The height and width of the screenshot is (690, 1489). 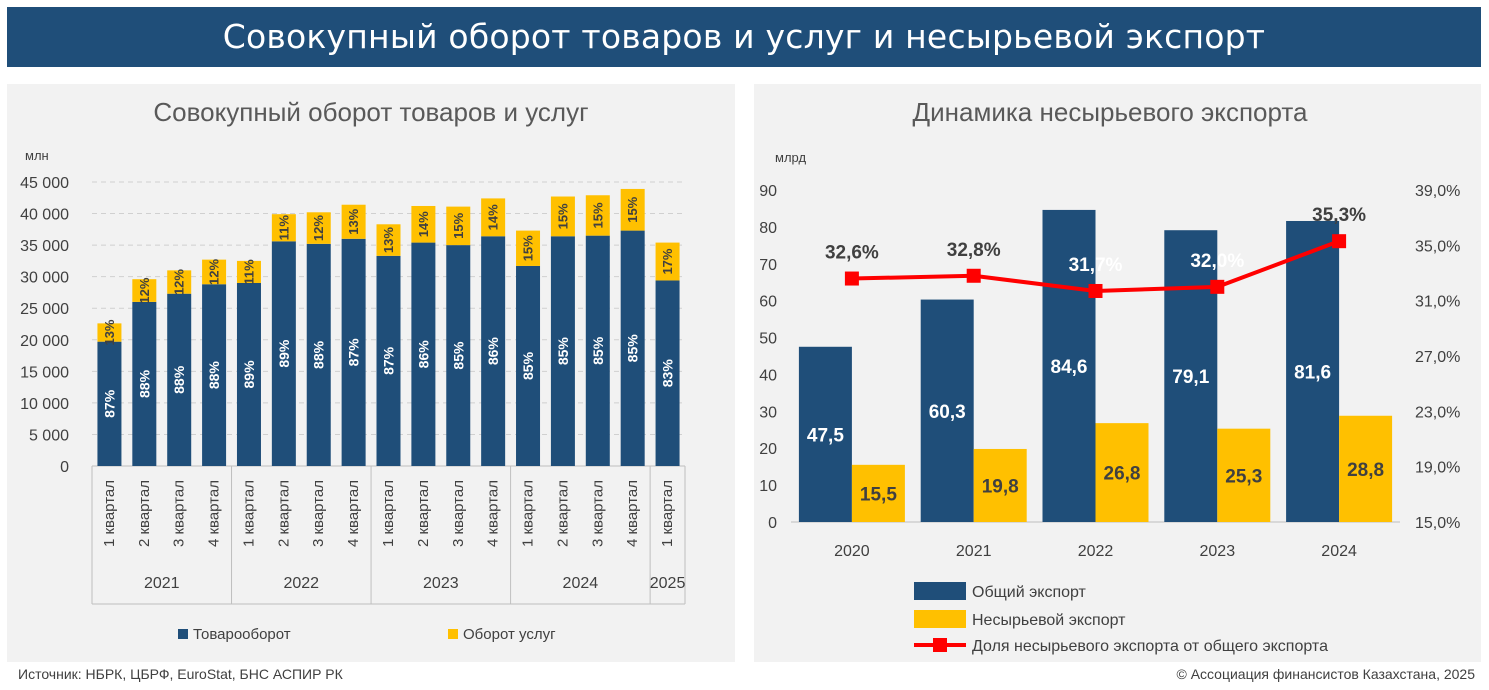 What do you see at coordinates (423, 224) in the screenshot?
I see `services-share-label: 14%` at bounding box center [423, 224].